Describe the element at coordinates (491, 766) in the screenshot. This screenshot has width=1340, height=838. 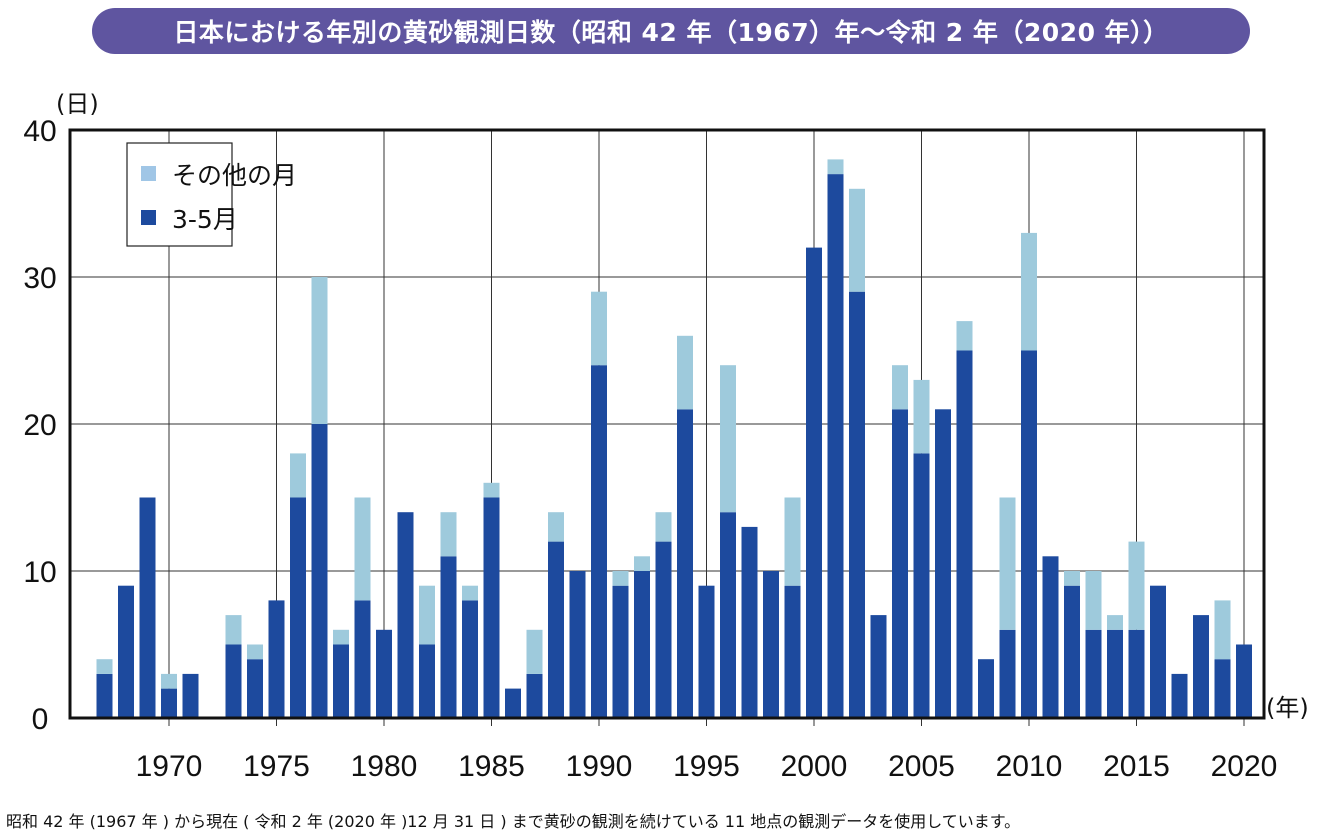
I see `x-tick-label: 1985` at that location.